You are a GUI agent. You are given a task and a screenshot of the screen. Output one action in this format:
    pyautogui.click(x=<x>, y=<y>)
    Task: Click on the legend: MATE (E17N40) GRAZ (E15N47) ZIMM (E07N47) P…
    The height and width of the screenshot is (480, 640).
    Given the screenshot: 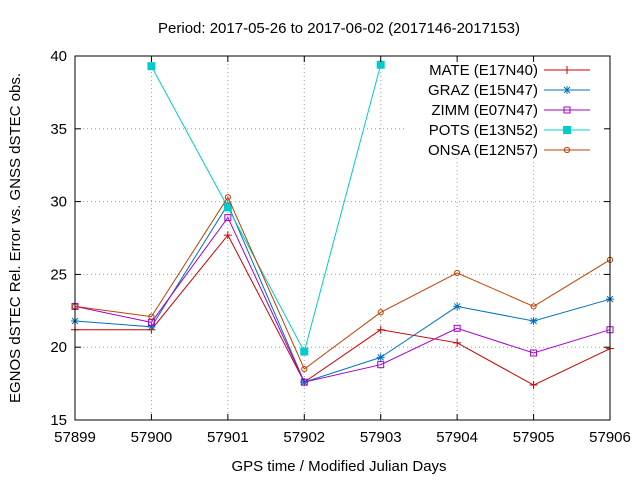 What is the action you would take?
    pyautogui.click(x=509, y=110)
    